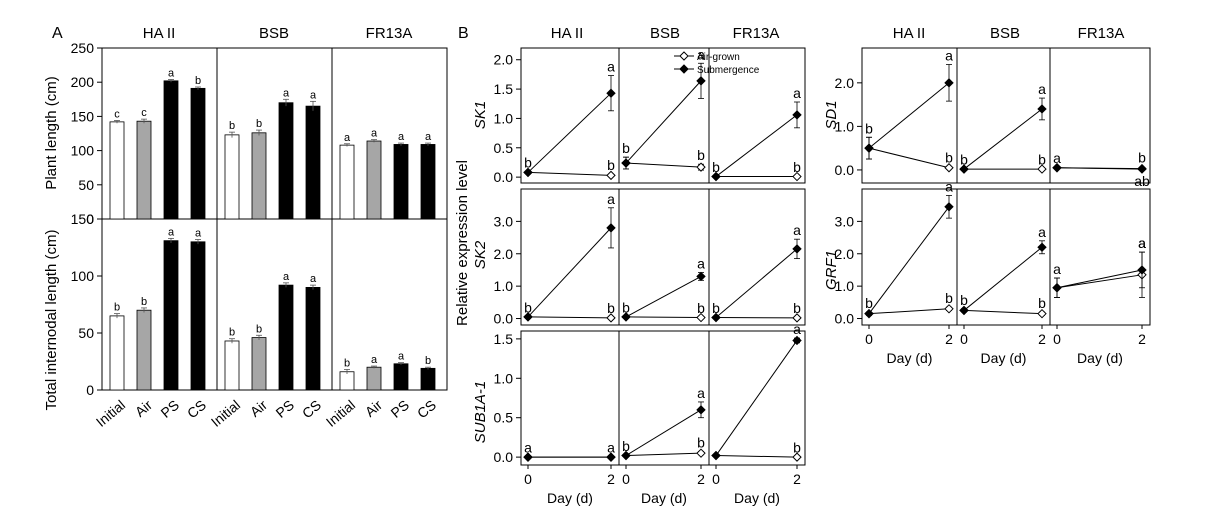  I want to click on internodal-length-plot-frame, so click(274, 304).